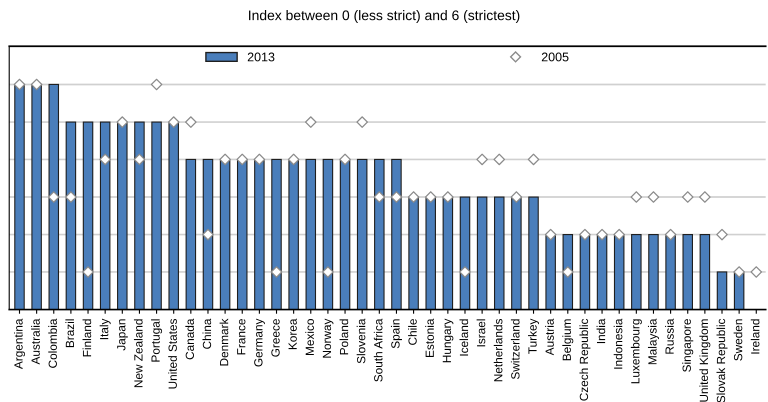 The image size is (768, 402). Describe the element at coordinates (412, 332) in the screenshot. I see `x-tick-label: Chile` at that location.